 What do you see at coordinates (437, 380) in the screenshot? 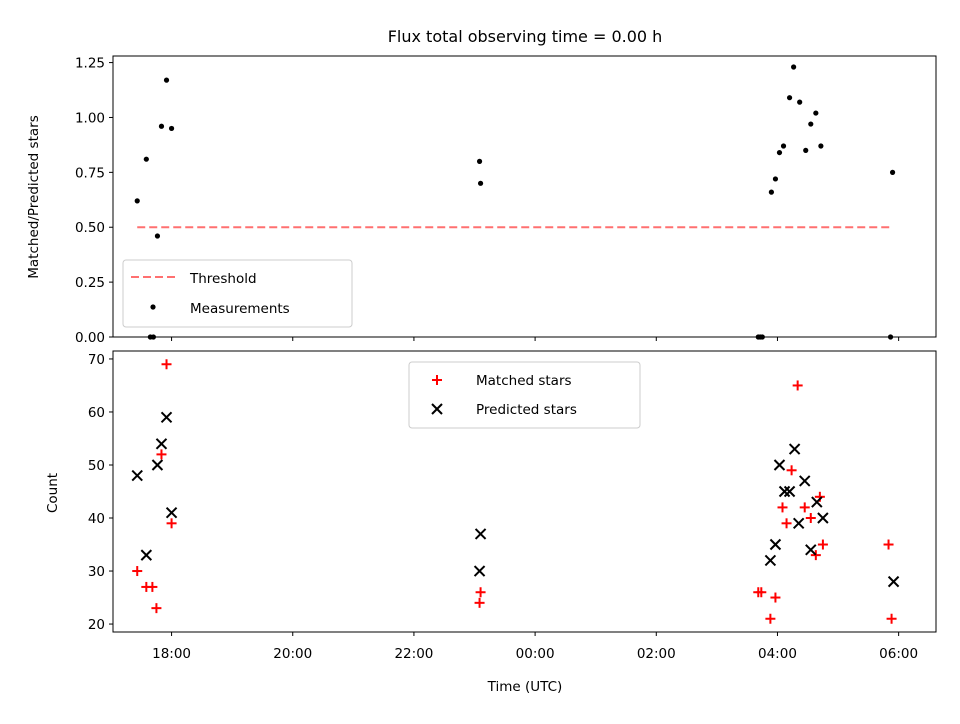
I see `legend-matched-swatch` at bounding box center [437, 380].